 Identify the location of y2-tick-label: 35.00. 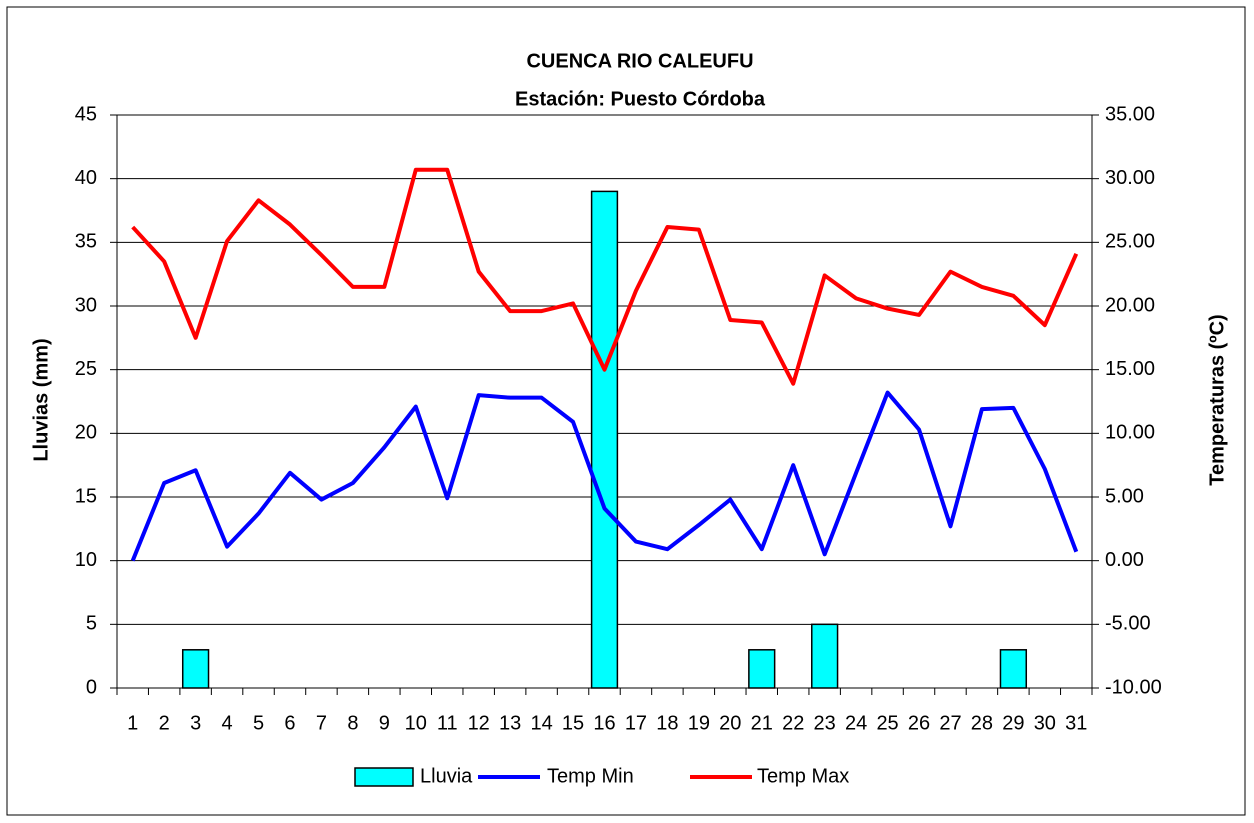
(1130, 114).